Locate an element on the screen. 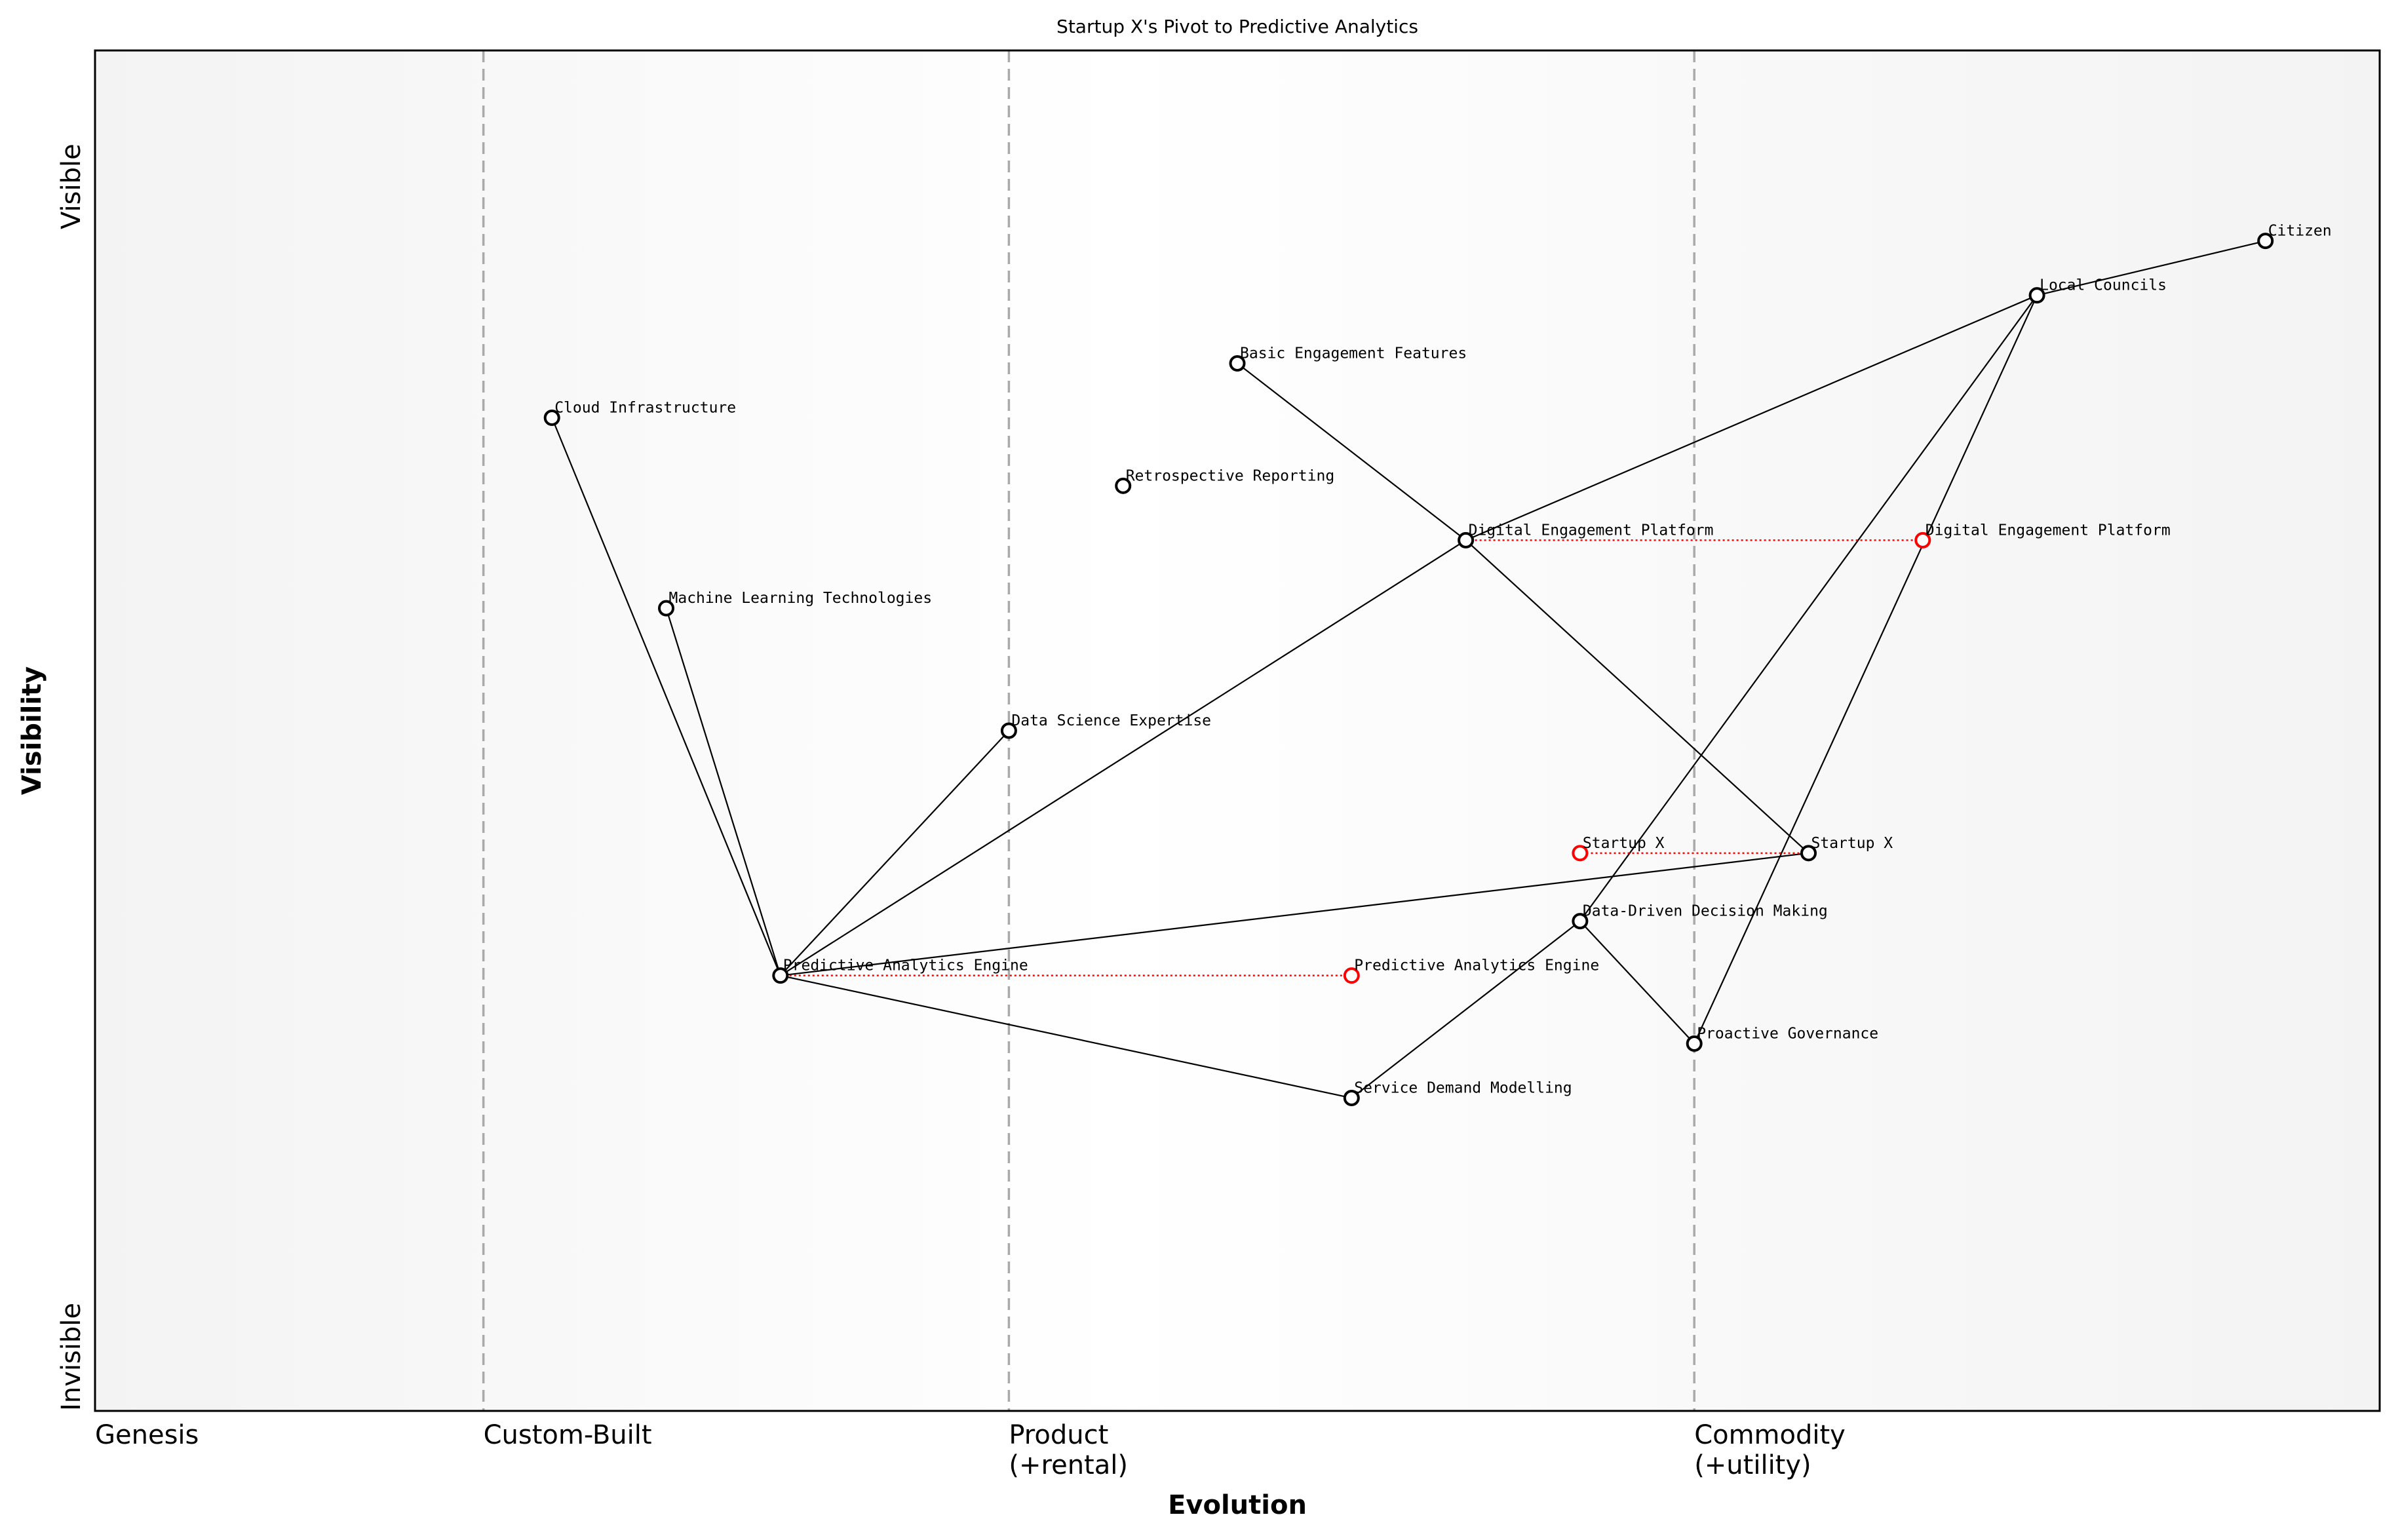  label-proactive-governance: Proactive Governance is located at coordinates (1787, 1033).